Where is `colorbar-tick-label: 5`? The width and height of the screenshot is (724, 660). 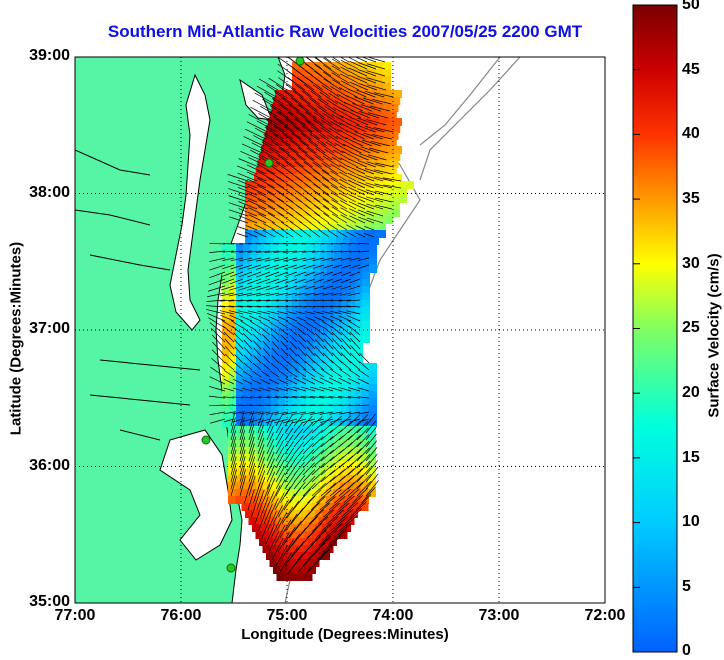
colorbar-tick-label: 5 is located at coordinates (702, 587).